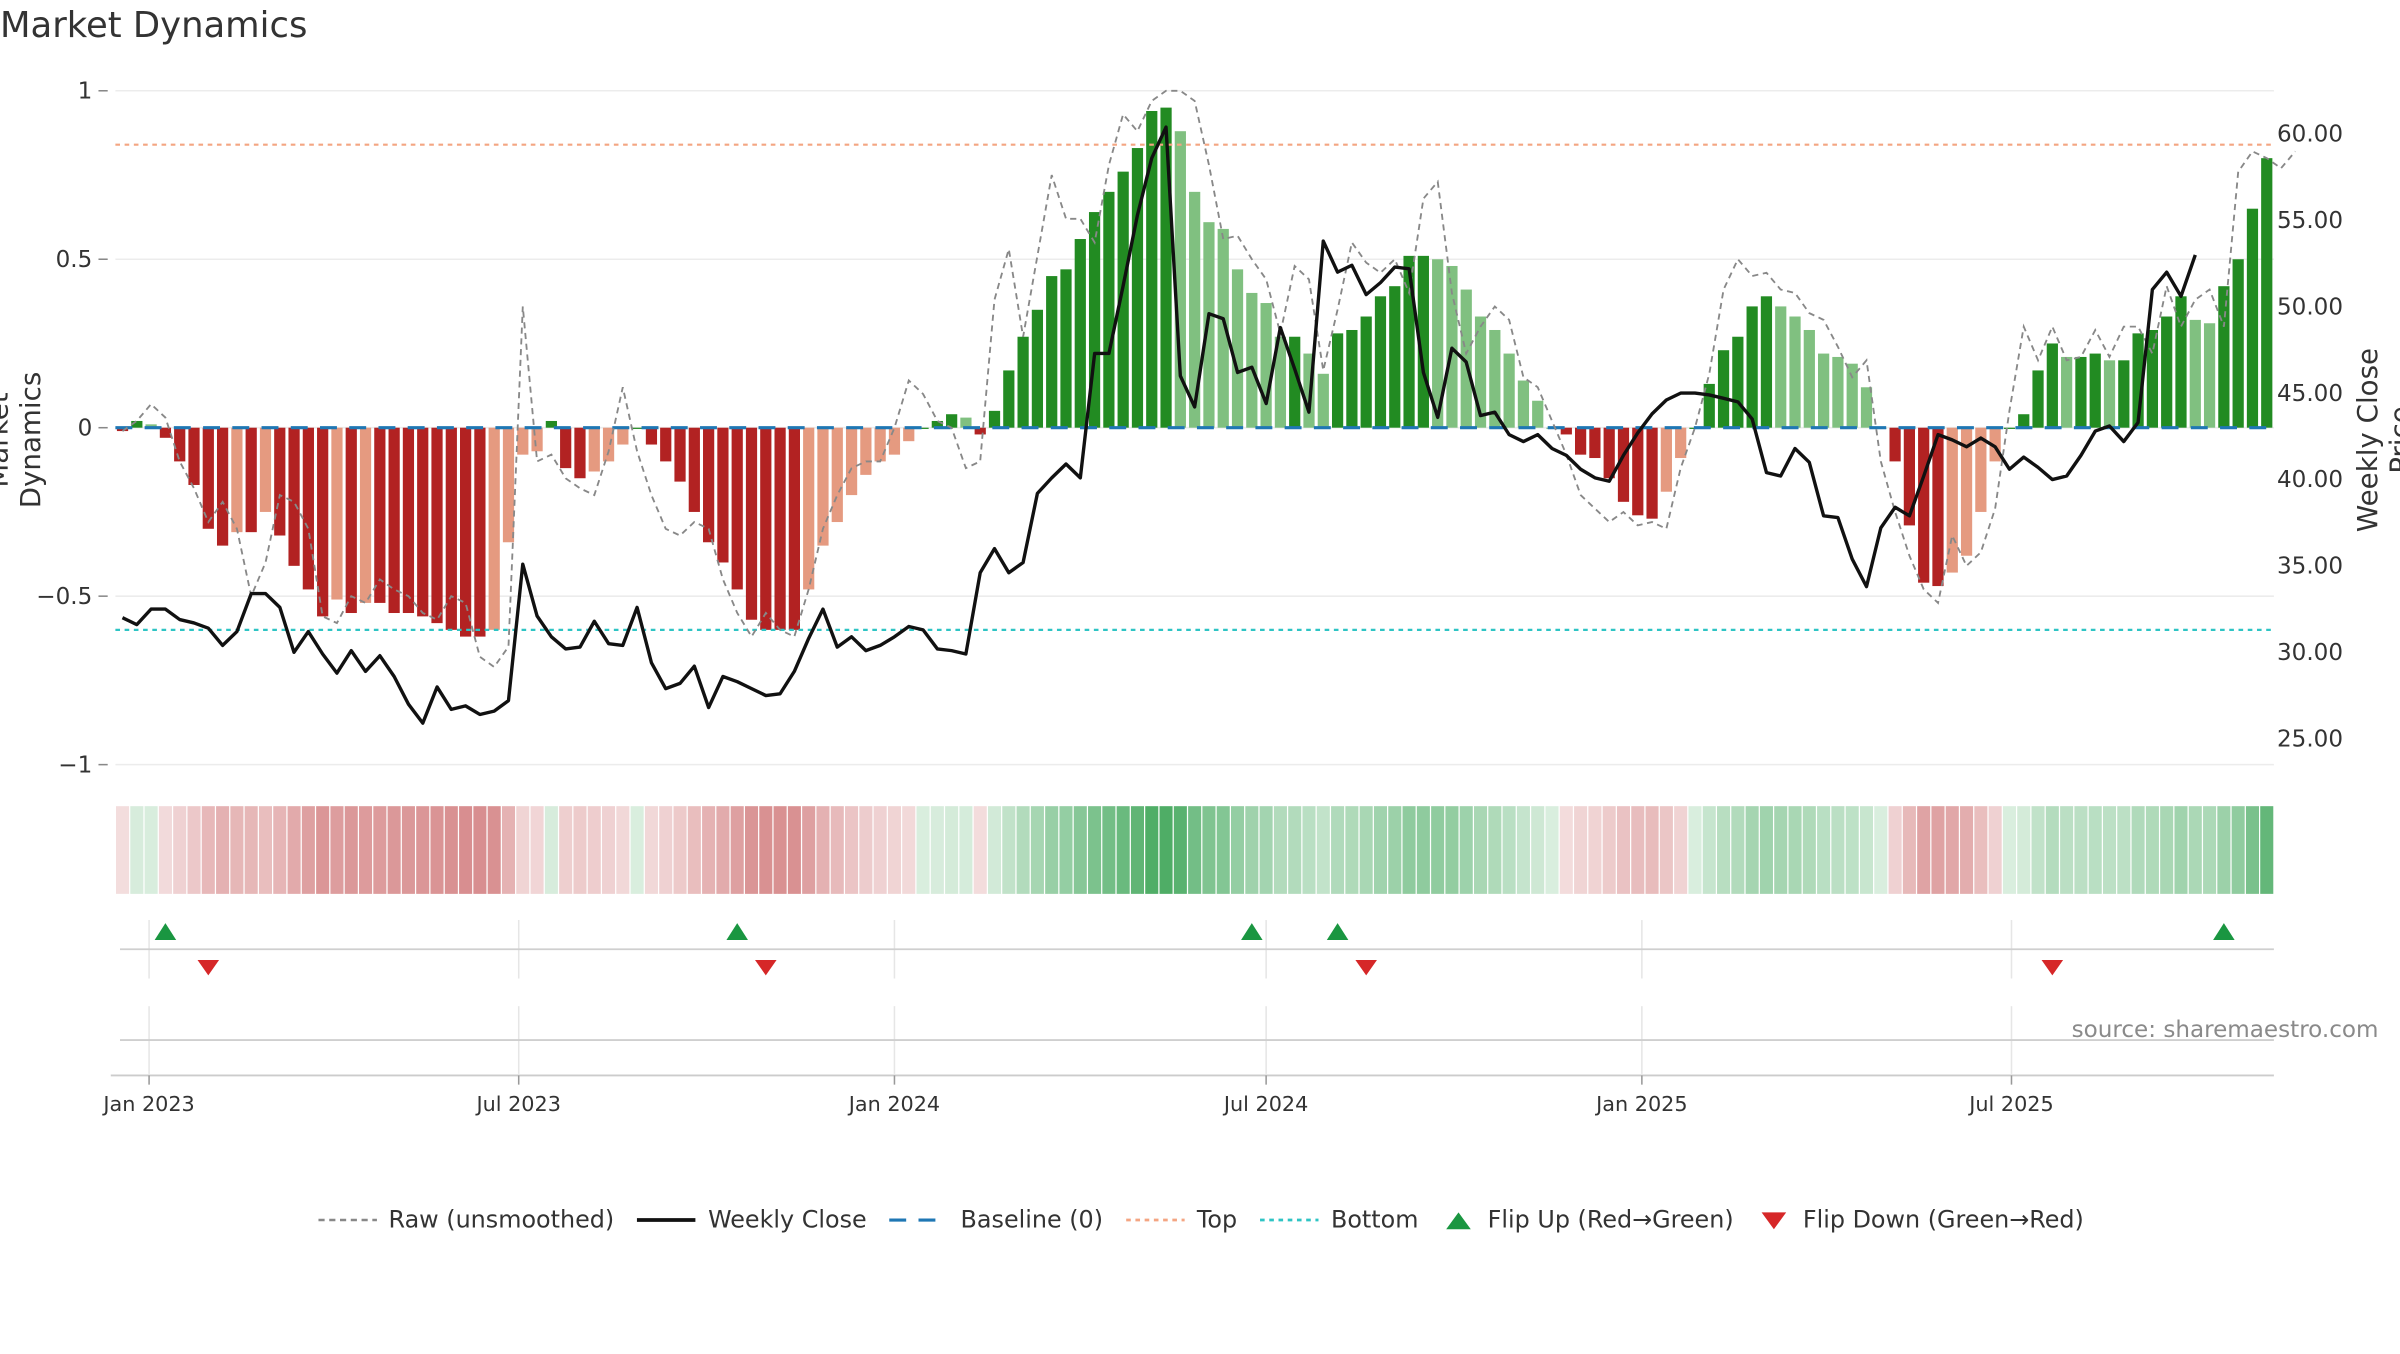 Image resolution: width=2400 pixels, height=1354 pixels. What do you see at coordinates (2310, 567) in the screenshot?
I see `y-tick-label-right: 35.00` at bounding box center [2310, 567].